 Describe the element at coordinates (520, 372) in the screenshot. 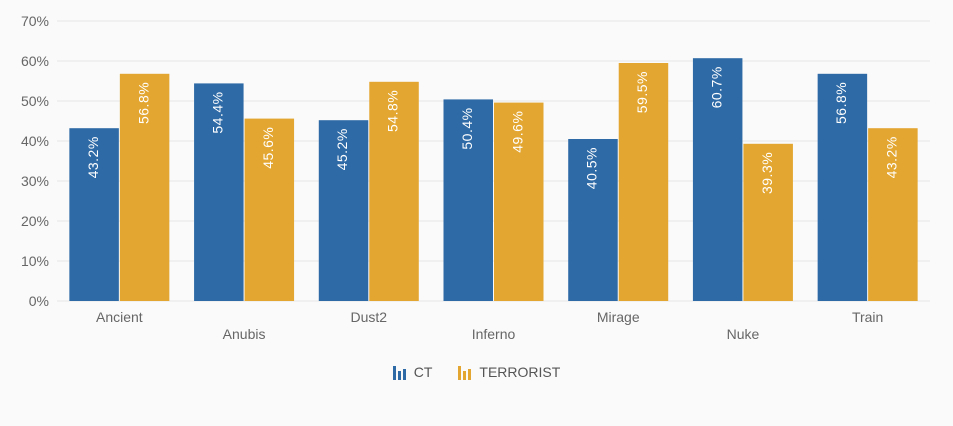

I see `legend-label-terrorist: TERRORIST` at that location.